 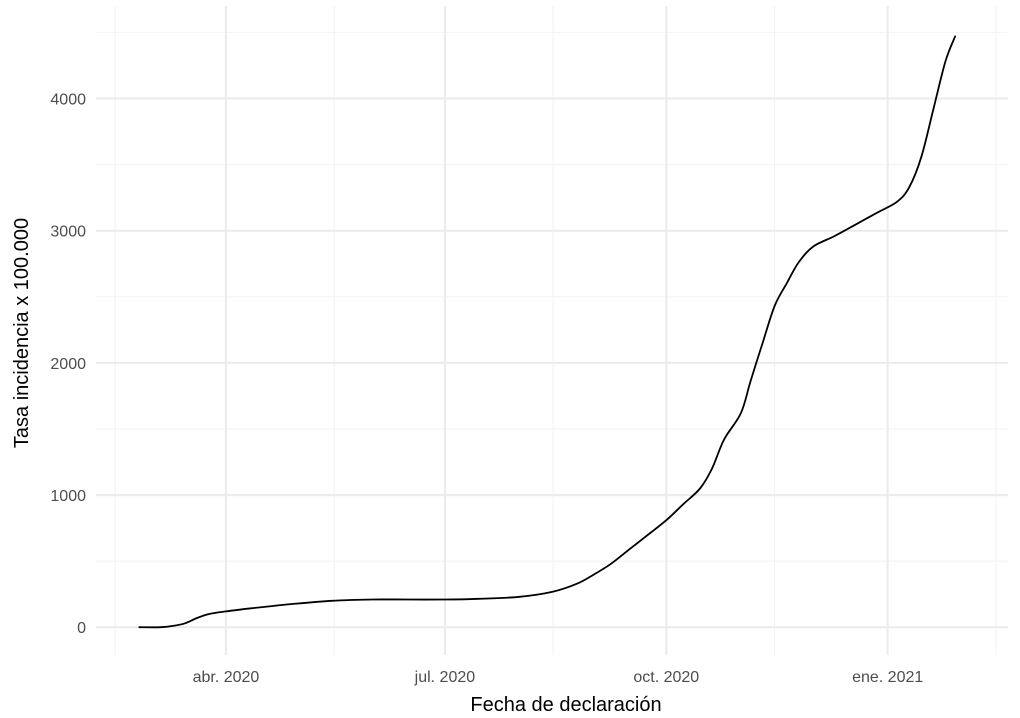 What do you see at coordinates (558, 677) in the screenshot?
I see `x-axis-tick-labels: abr. 2020 jul. 2020 oct. 2020 ene. 2021` at bounding box center [558, 677].